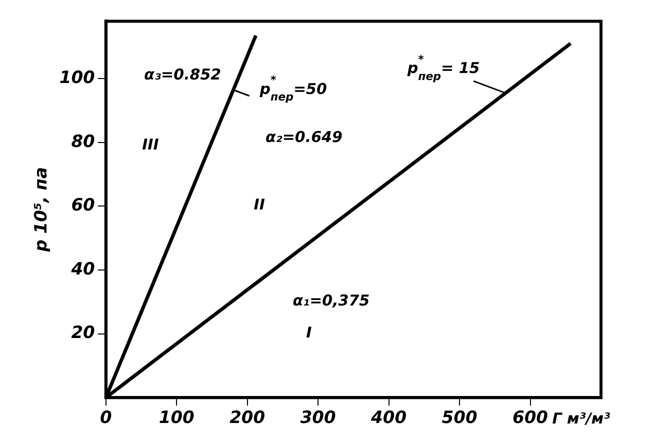  Describe the element at coordinates (260, 205) in the screenshot. I see `annotation: II` at that location.